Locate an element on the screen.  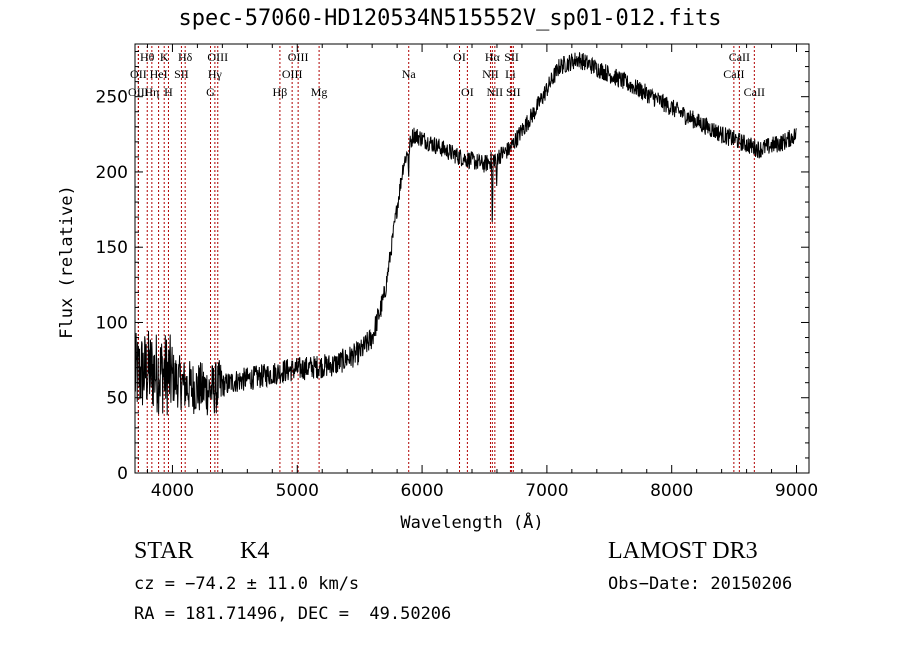
x-tick-label: 4000 is located at coordinates (172, 491).